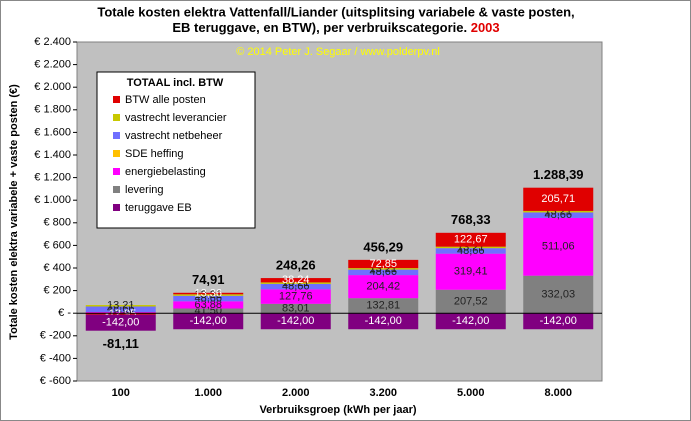  I want to click on x-tick-label: 3.200, so click(383, 393).